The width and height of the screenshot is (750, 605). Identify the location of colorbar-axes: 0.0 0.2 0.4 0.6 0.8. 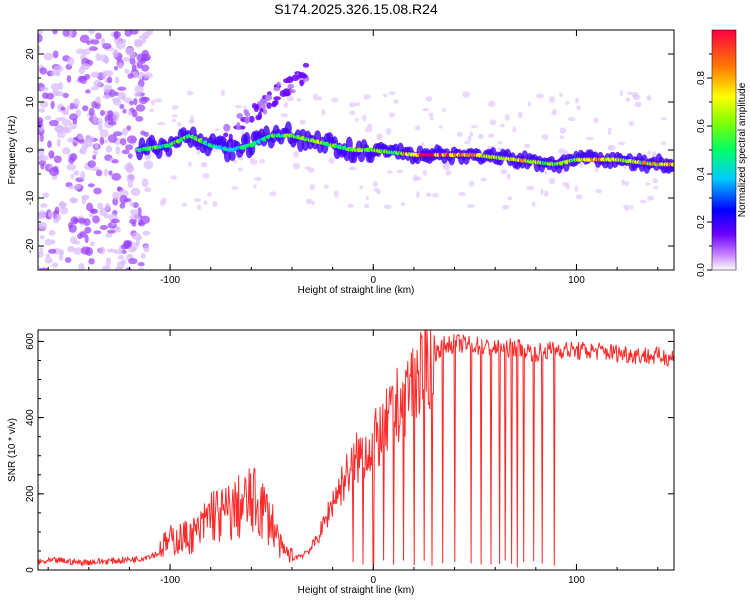
(704, 165).